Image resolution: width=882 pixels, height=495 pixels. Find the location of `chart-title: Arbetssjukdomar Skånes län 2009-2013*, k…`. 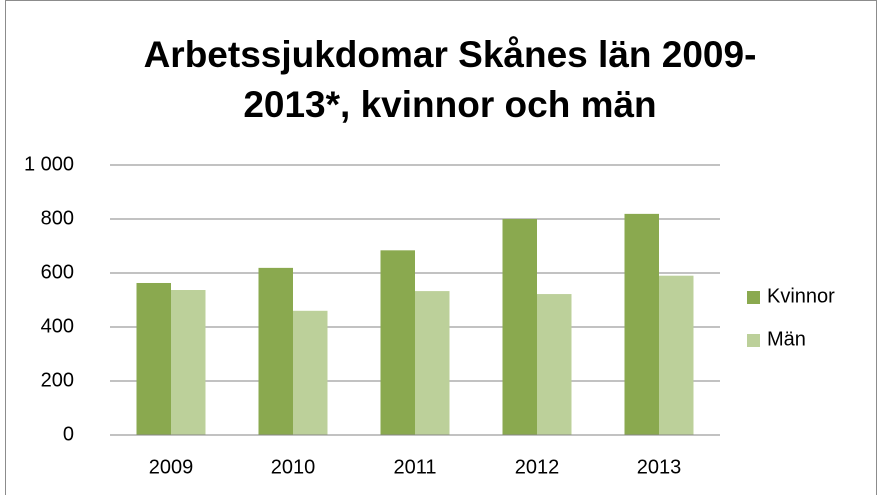

chart-title: Arbetssjukdomar Skånes län 2009-2013*, k… is located at coordinates (450, 79).